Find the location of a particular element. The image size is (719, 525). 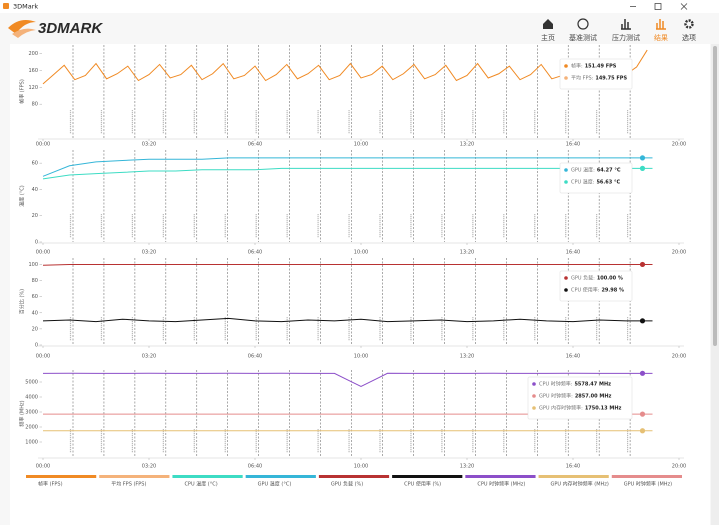

readout-name: GPU 负载: is located at coordinates (583, 278).